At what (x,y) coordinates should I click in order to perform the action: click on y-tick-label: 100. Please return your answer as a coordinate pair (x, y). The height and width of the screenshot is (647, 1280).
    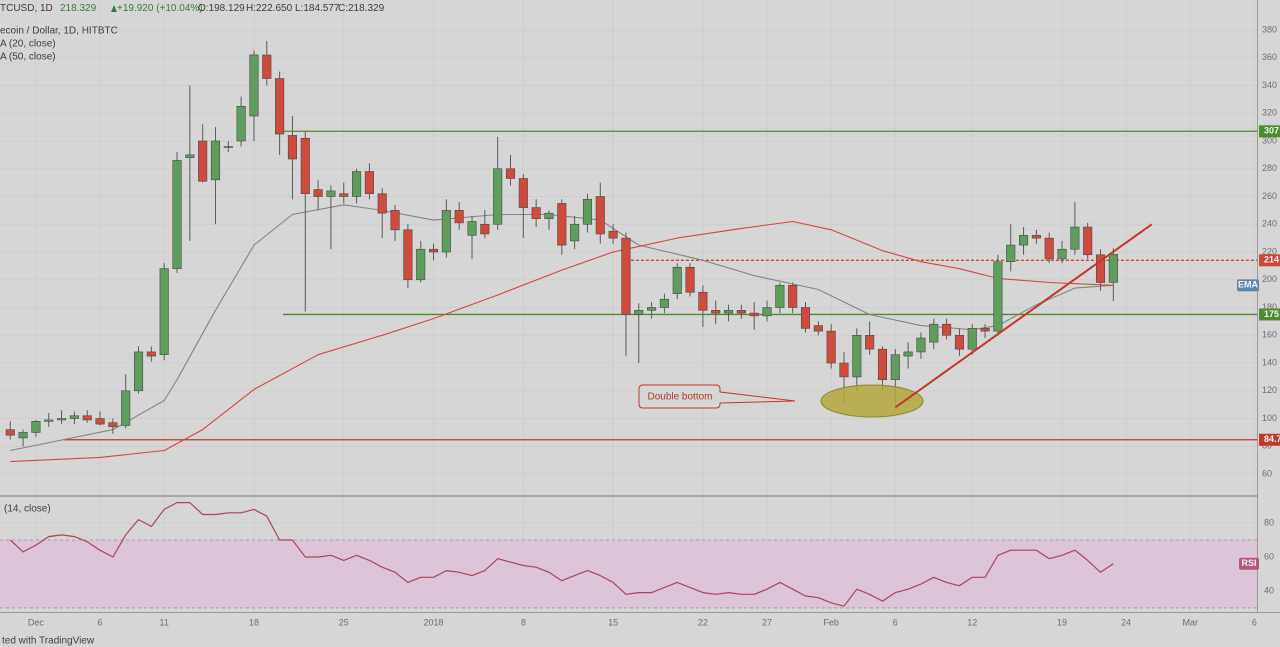
    Looking at the image, I should click on (1269, 418).